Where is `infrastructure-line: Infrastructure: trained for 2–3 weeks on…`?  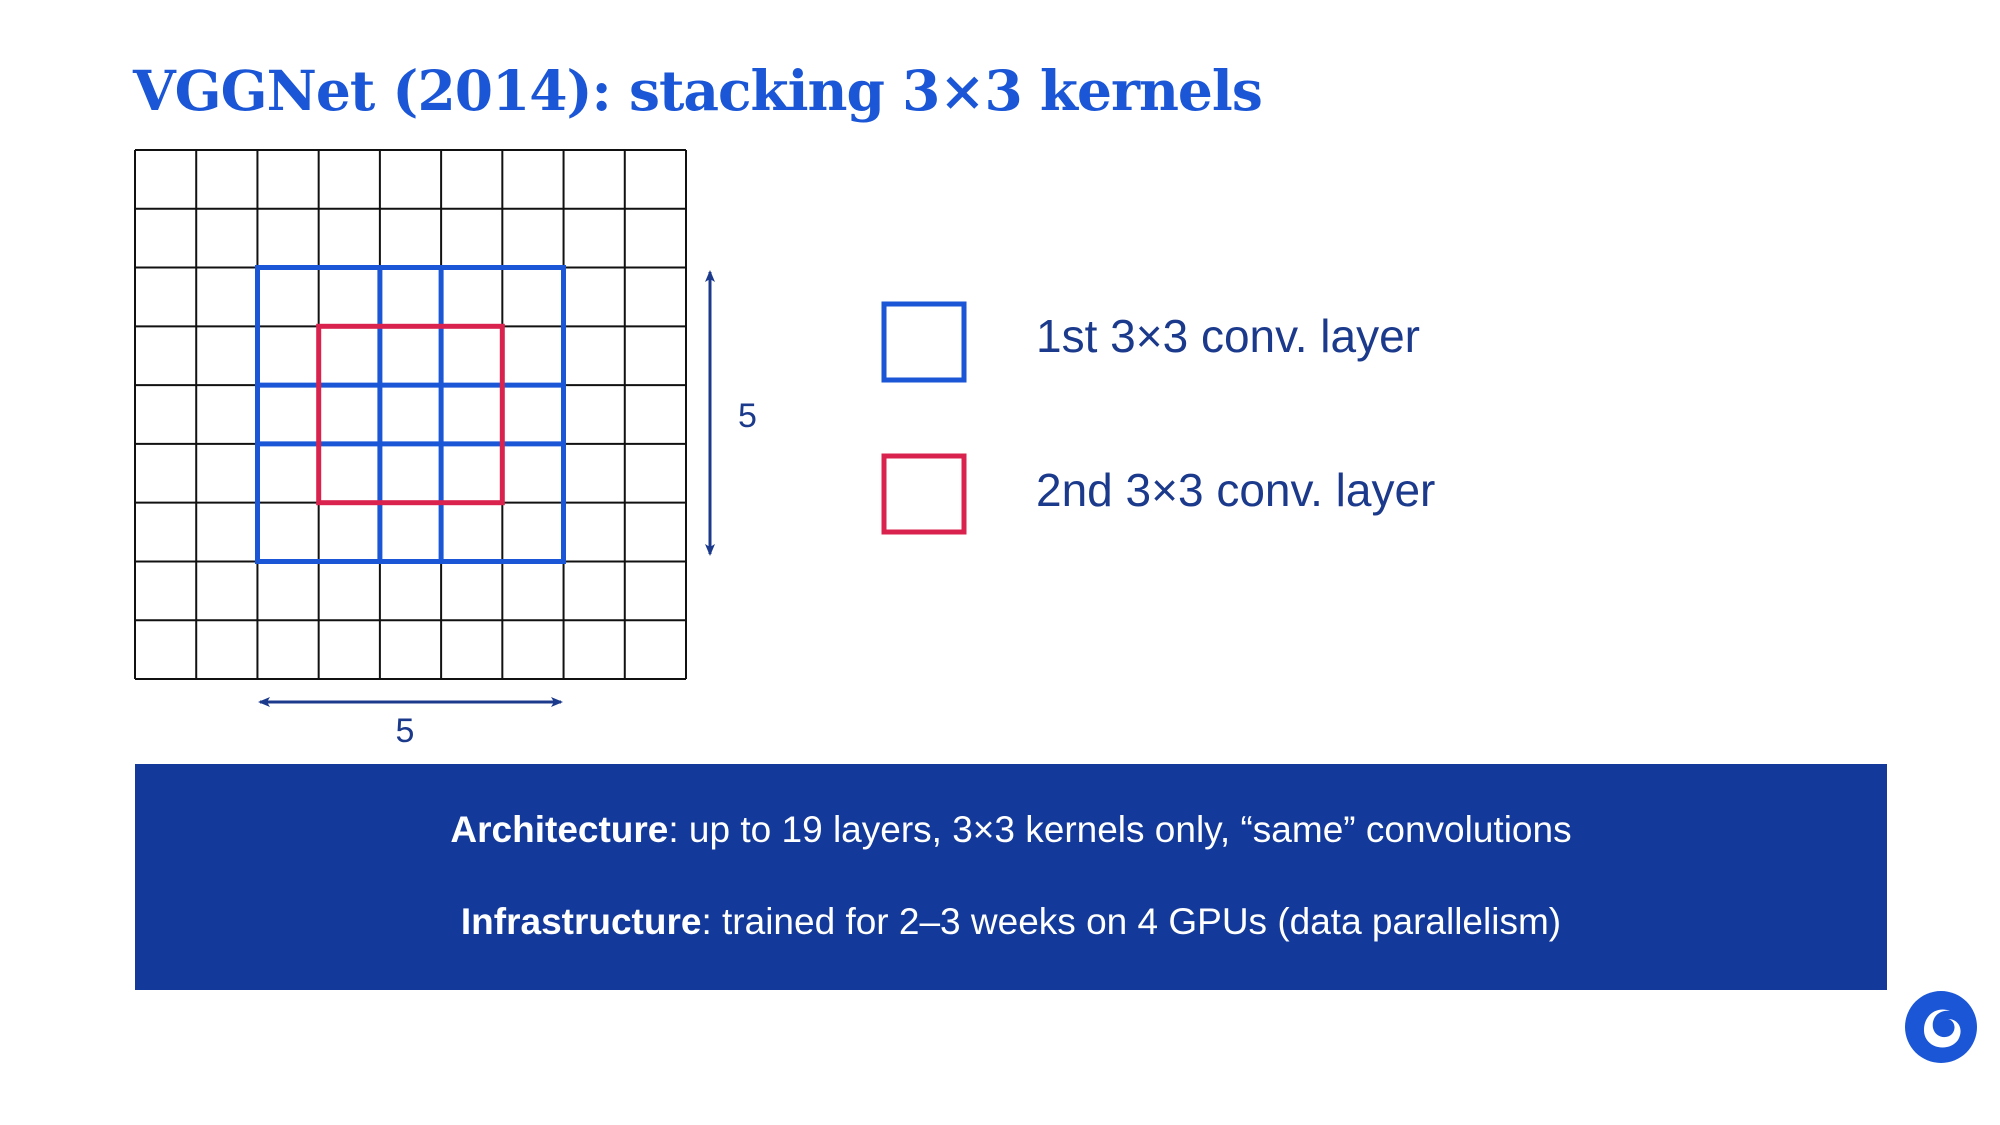
infrastructure-line: Infrastructure: trained for 2–3 weeks on… is located at coordinates (1011, 922).